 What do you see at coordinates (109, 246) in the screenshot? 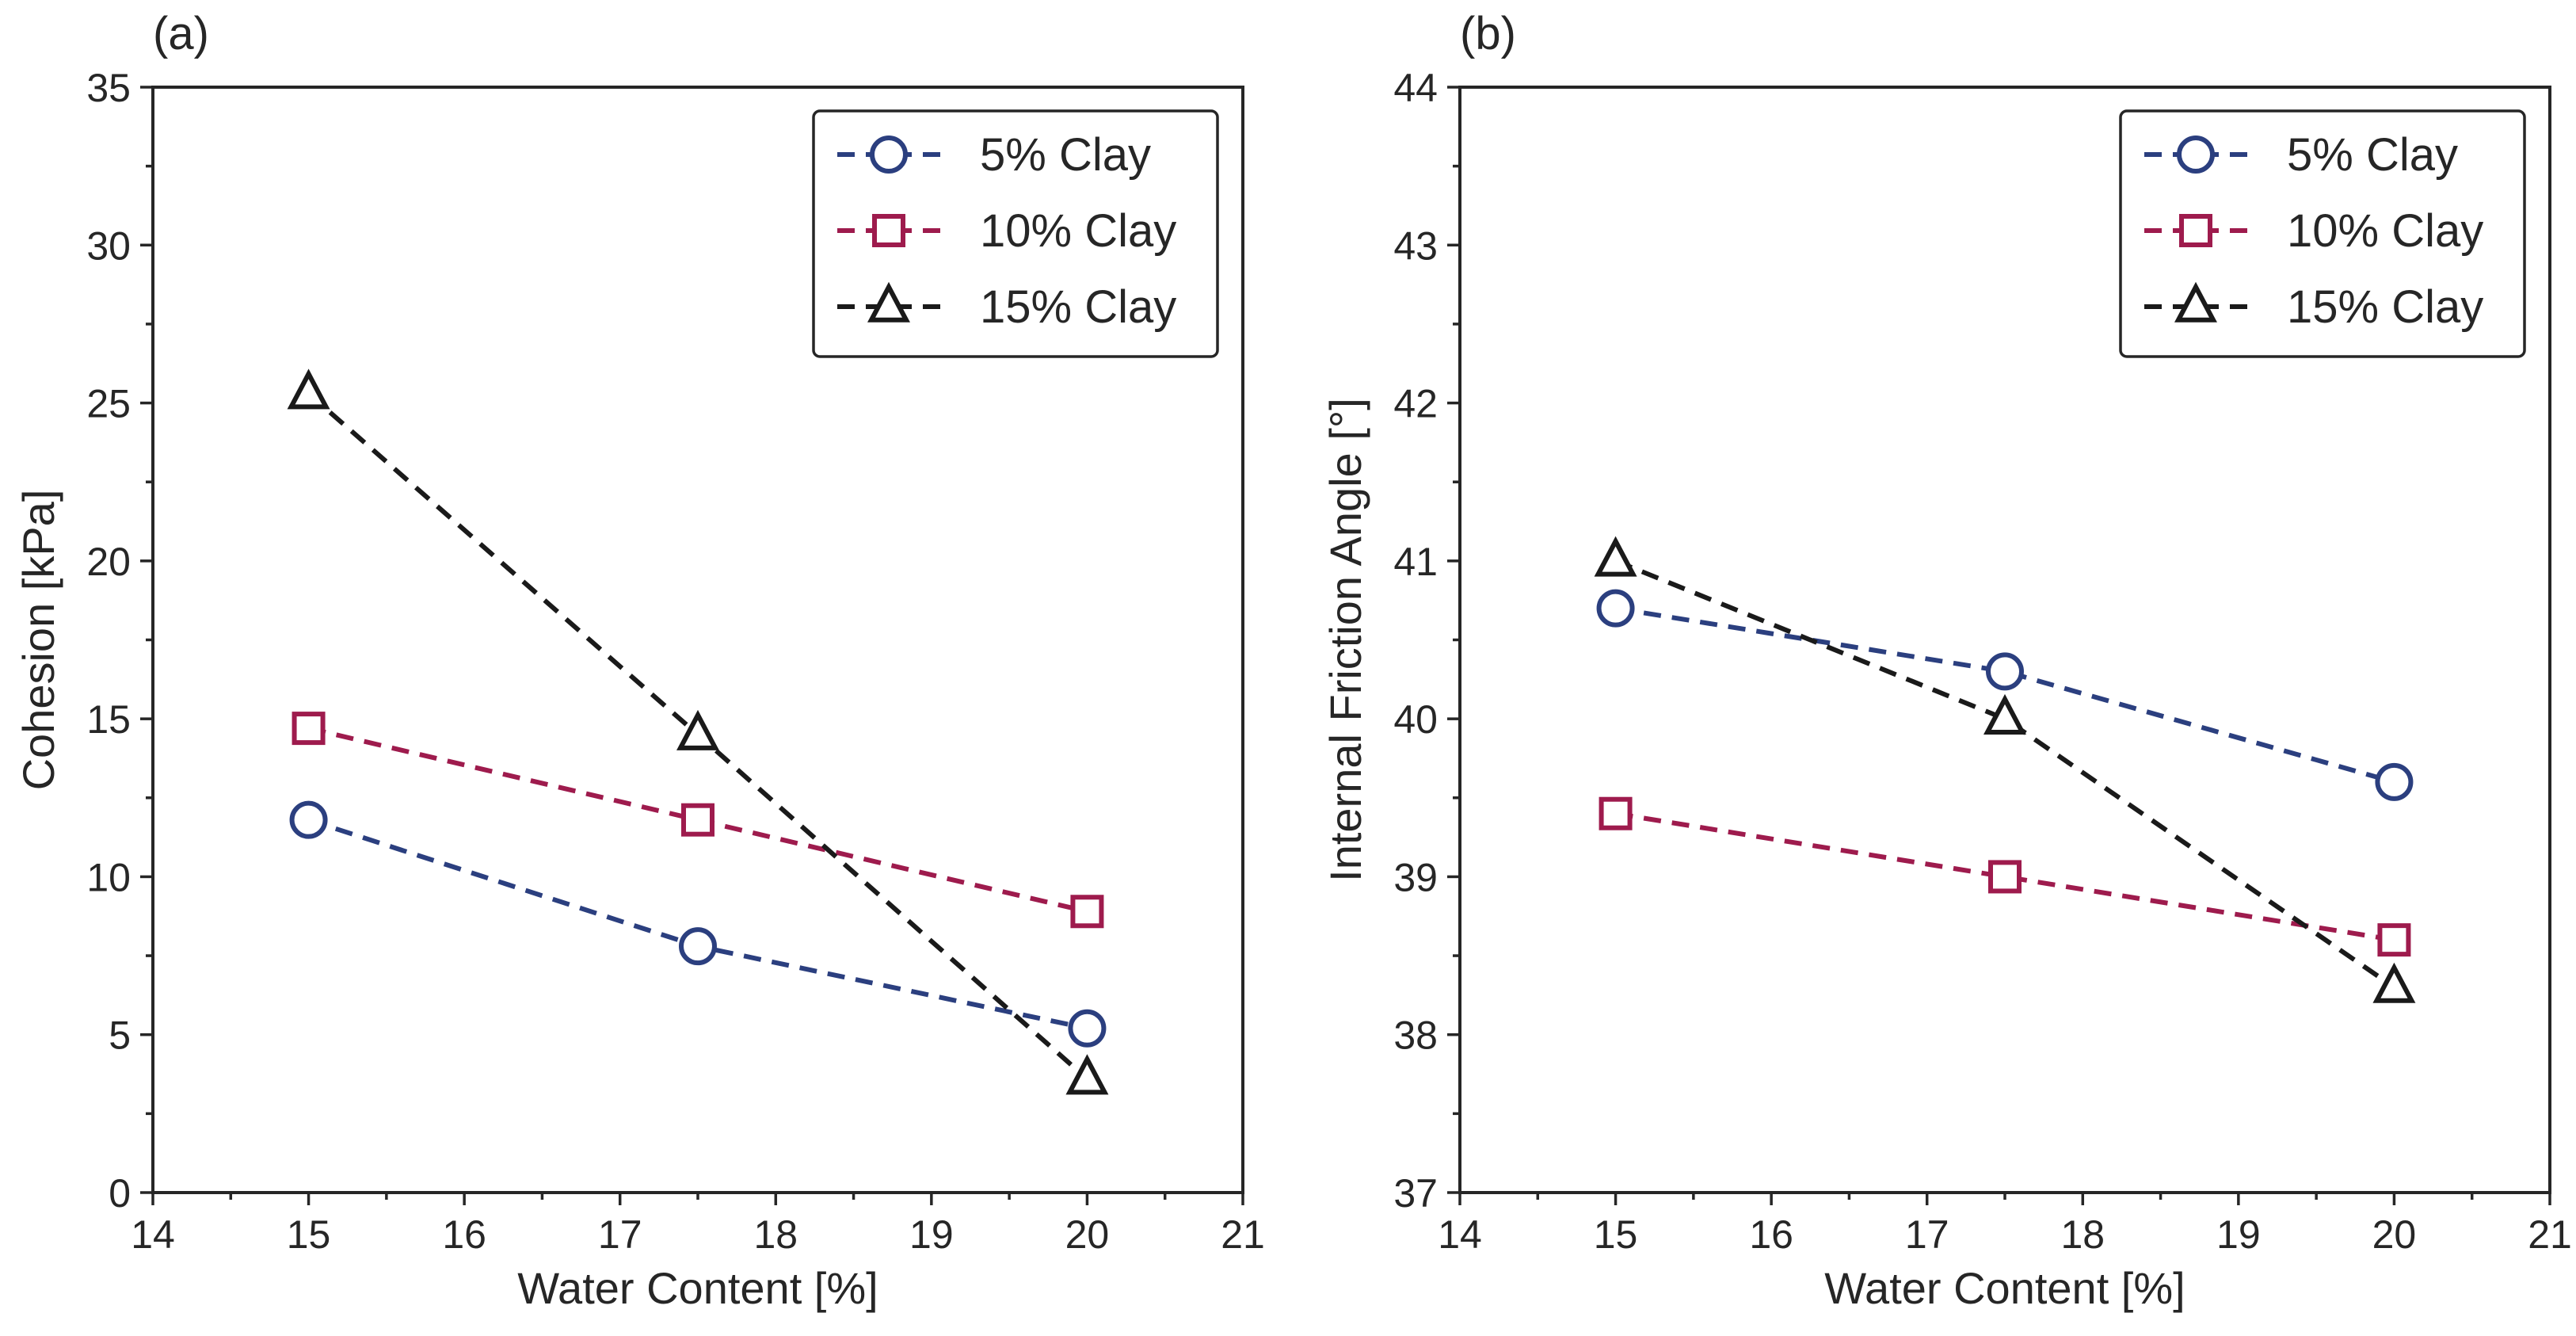
I see `y-tick-label: 30` at bounding box center [109, 246].